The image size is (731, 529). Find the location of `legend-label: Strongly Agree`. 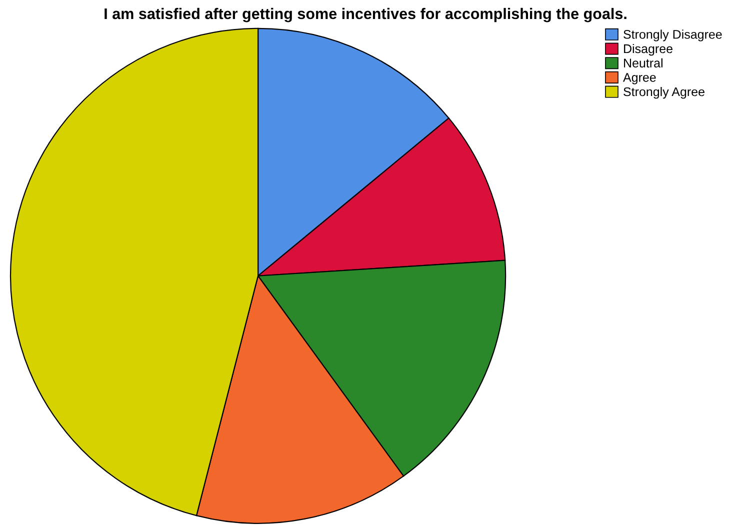

legend-label: Strongly Agree is located at coordinates (664, 92).